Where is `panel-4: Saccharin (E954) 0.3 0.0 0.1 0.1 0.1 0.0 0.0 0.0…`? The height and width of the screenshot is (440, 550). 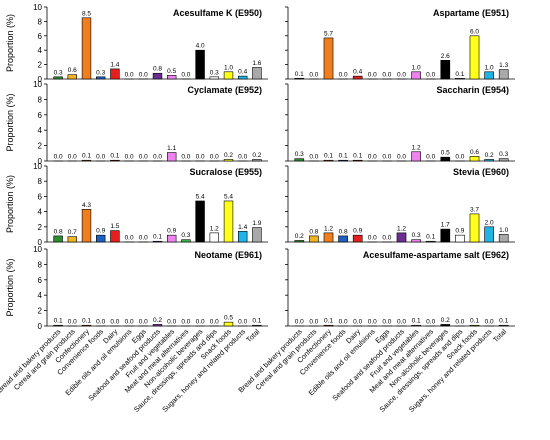
panel-4: Saccharin (E954) 0.3 0.0 0.1 0.1 0.1 0.0 0.0 0.0… is located at coordinates (400, 122).